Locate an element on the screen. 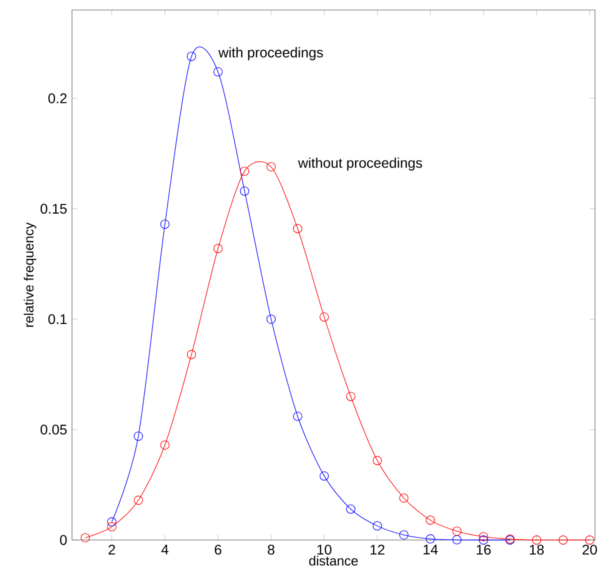 The height and width of the screenshot is (582, 599). series-label: with proceedings is located at coordinates (270, 53).